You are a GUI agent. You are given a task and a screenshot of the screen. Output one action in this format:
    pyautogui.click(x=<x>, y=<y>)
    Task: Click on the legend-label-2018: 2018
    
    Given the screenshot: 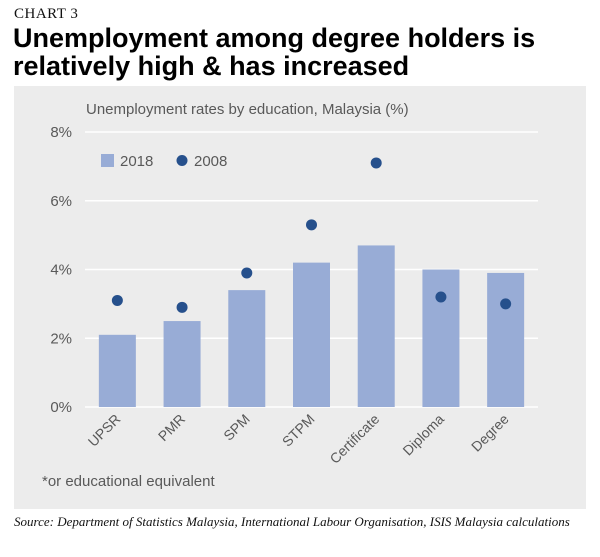 What is the action you would take?
    pyautogui.click(x=136, y=161)
    